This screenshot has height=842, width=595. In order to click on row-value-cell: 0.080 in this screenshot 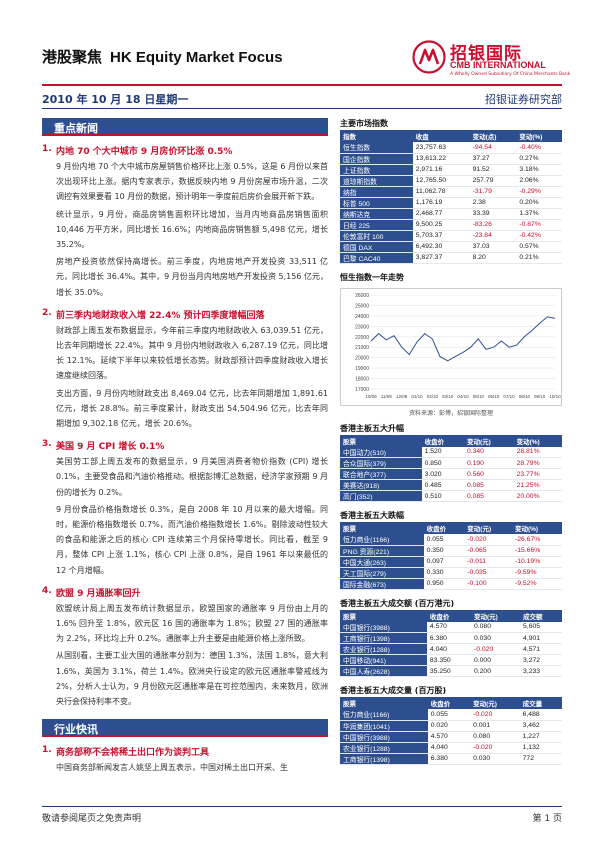, I will do `click(495, 627)`.